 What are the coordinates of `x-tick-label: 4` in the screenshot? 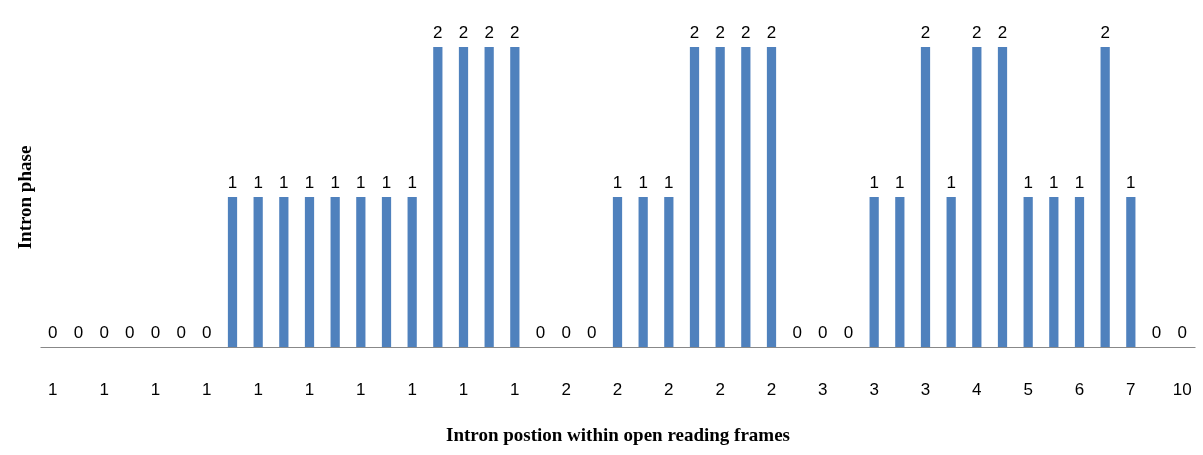 It's located at (977, 389).